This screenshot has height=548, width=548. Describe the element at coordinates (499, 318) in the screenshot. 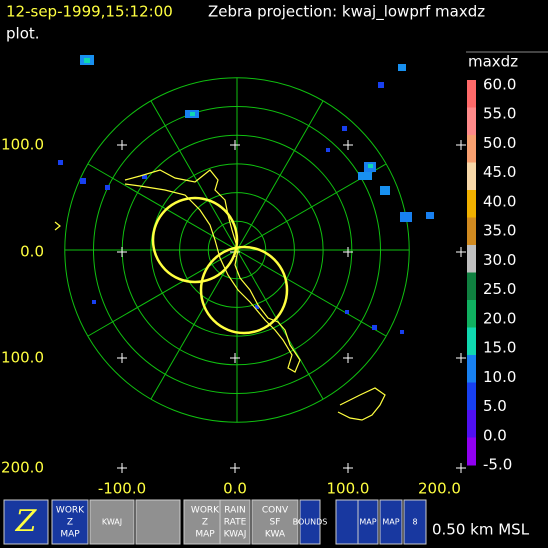

I see `colorbar-label: 20.0` at that location.